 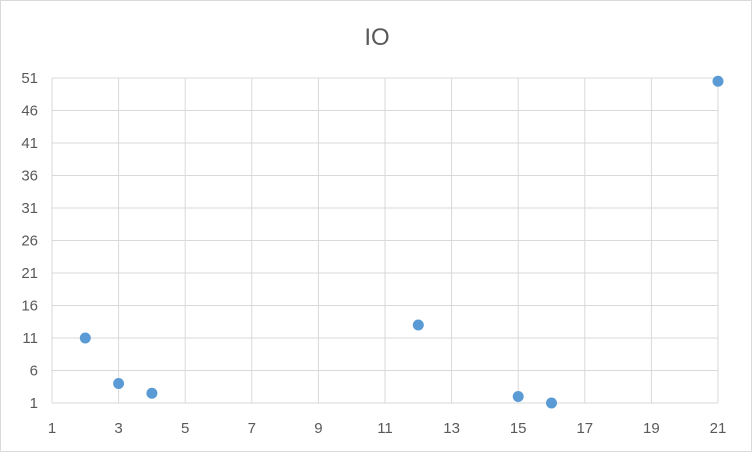 I want to click on x-tick-label: 15, so click(x=518, y=428).